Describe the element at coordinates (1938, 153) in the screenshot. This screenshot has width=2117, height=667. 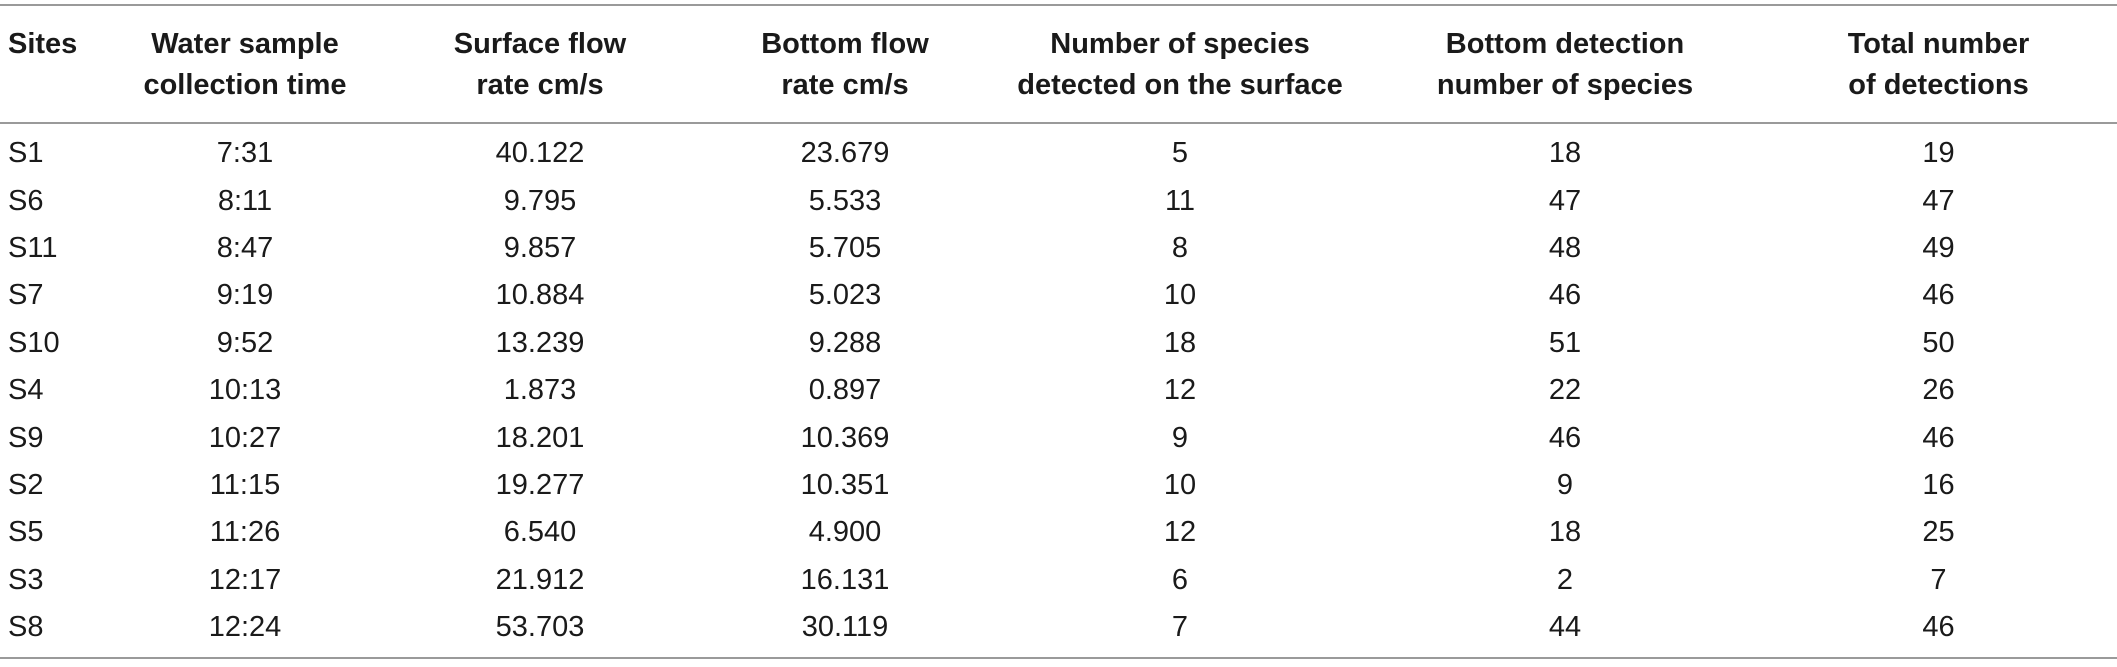
I see `cell-total-detections: 19` at that location.